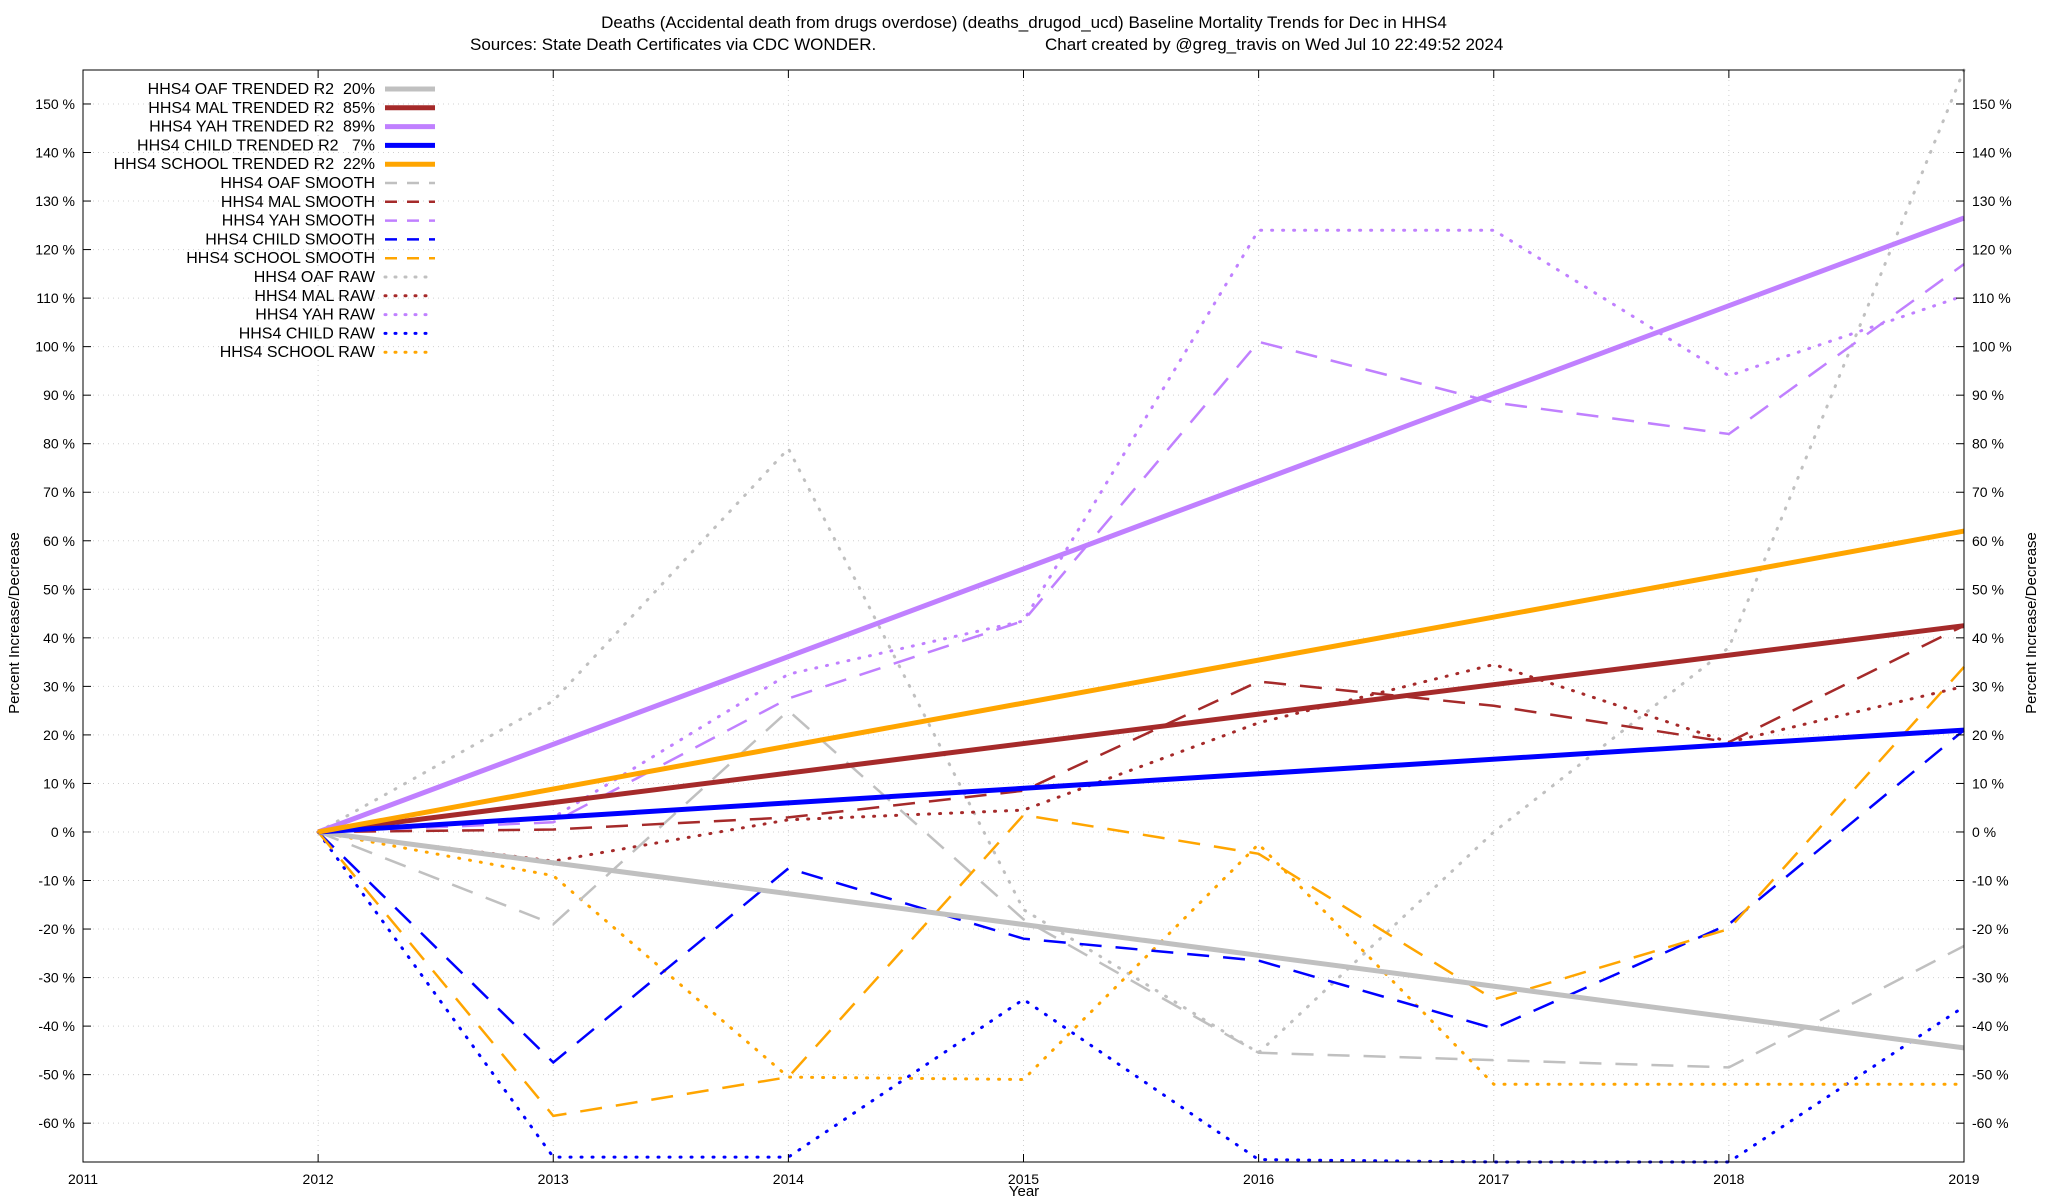 The width and height of the screenshot is (2048, 1200). Describe the element at coordinates (59, 589) in the screenshot. I see `y-tick-label: 50 %` at that location.